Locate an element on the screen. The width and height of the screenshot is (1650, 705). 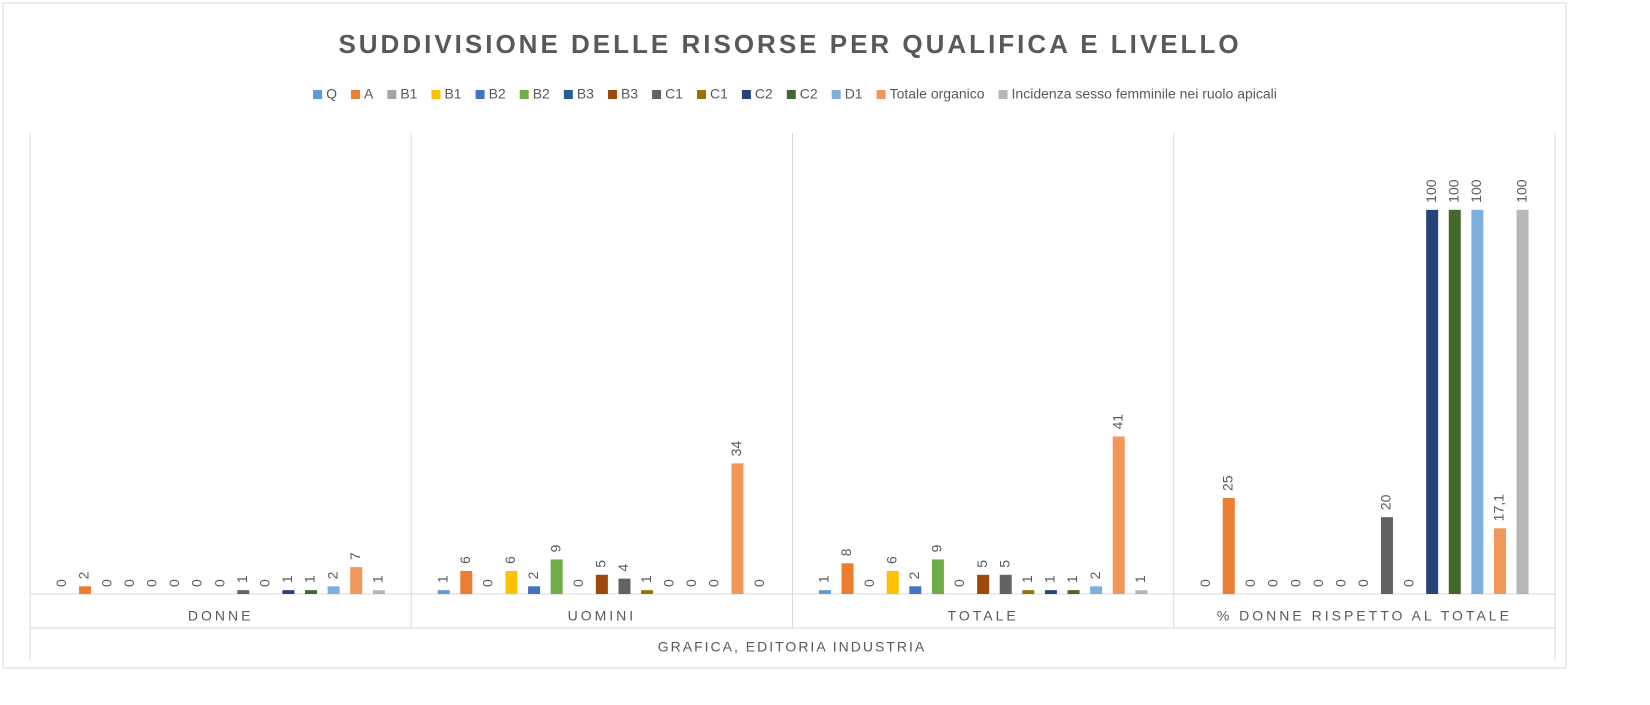
x-axis-title: GRAFICA, EDITORIA INDUSTRIA is located at coordinates (792, 647).